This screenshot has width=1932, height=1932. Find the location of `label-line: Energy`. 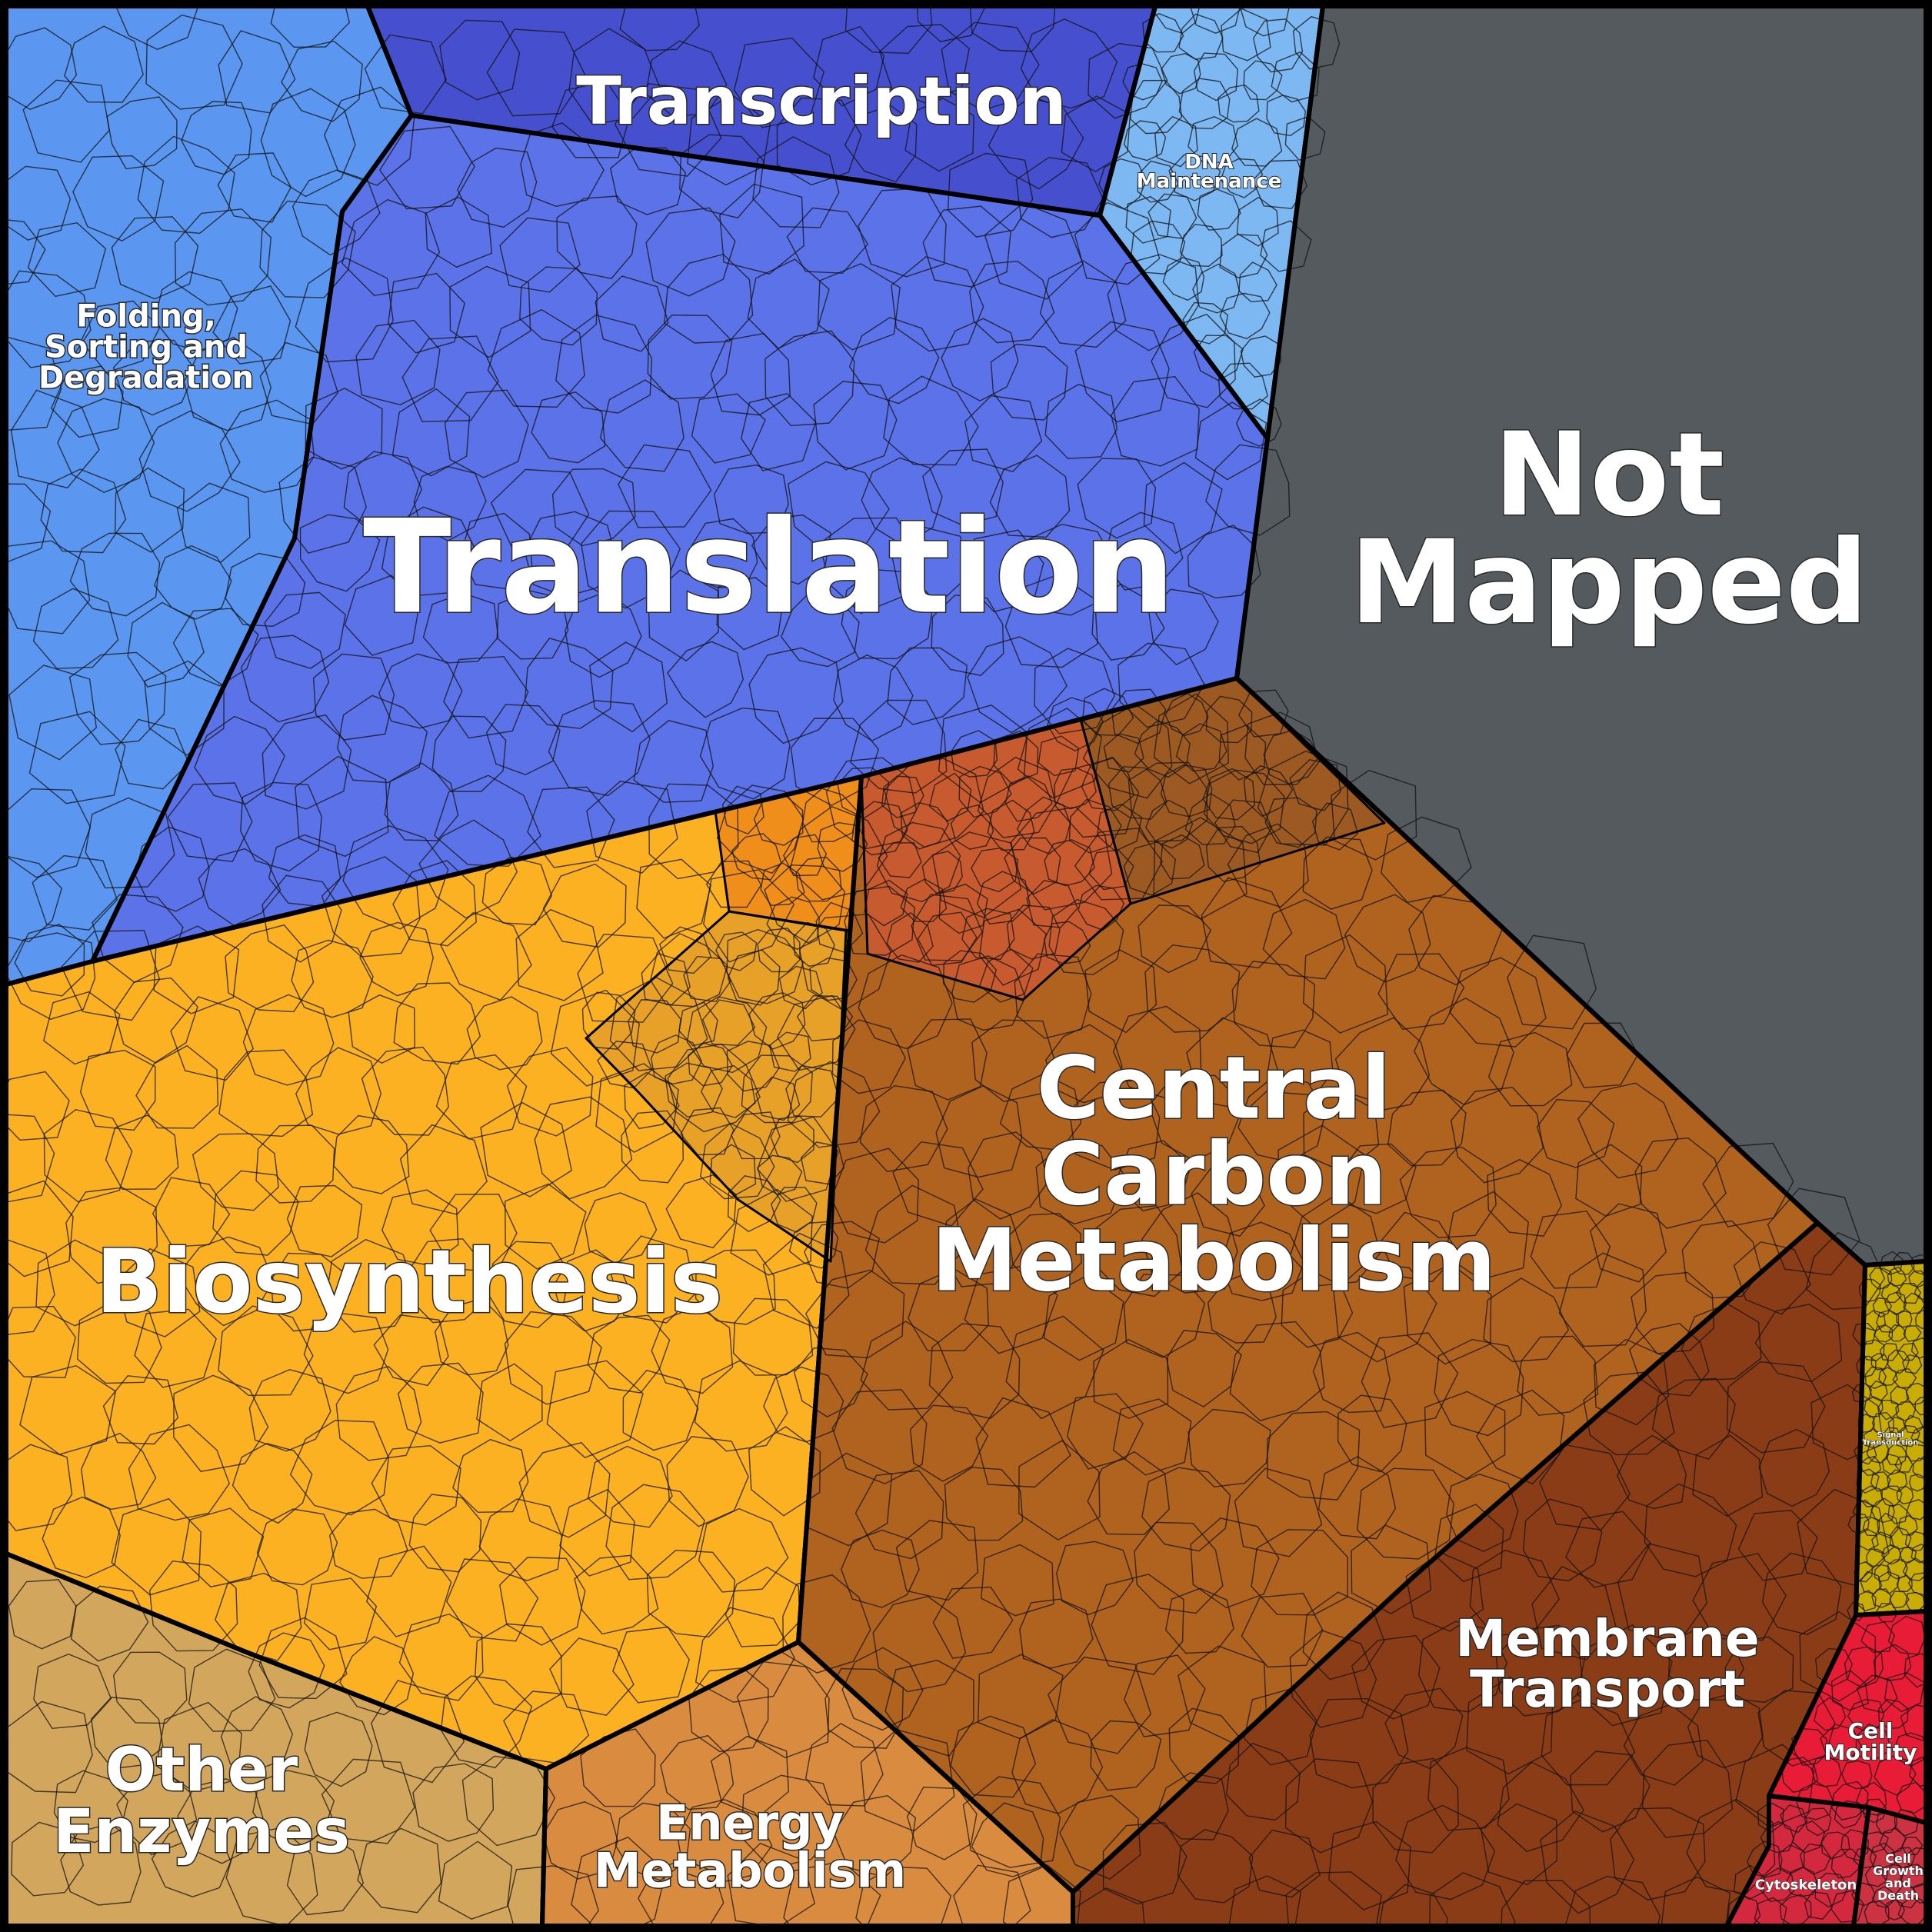

label-line: Energy is located at coordinates (750, 1822).